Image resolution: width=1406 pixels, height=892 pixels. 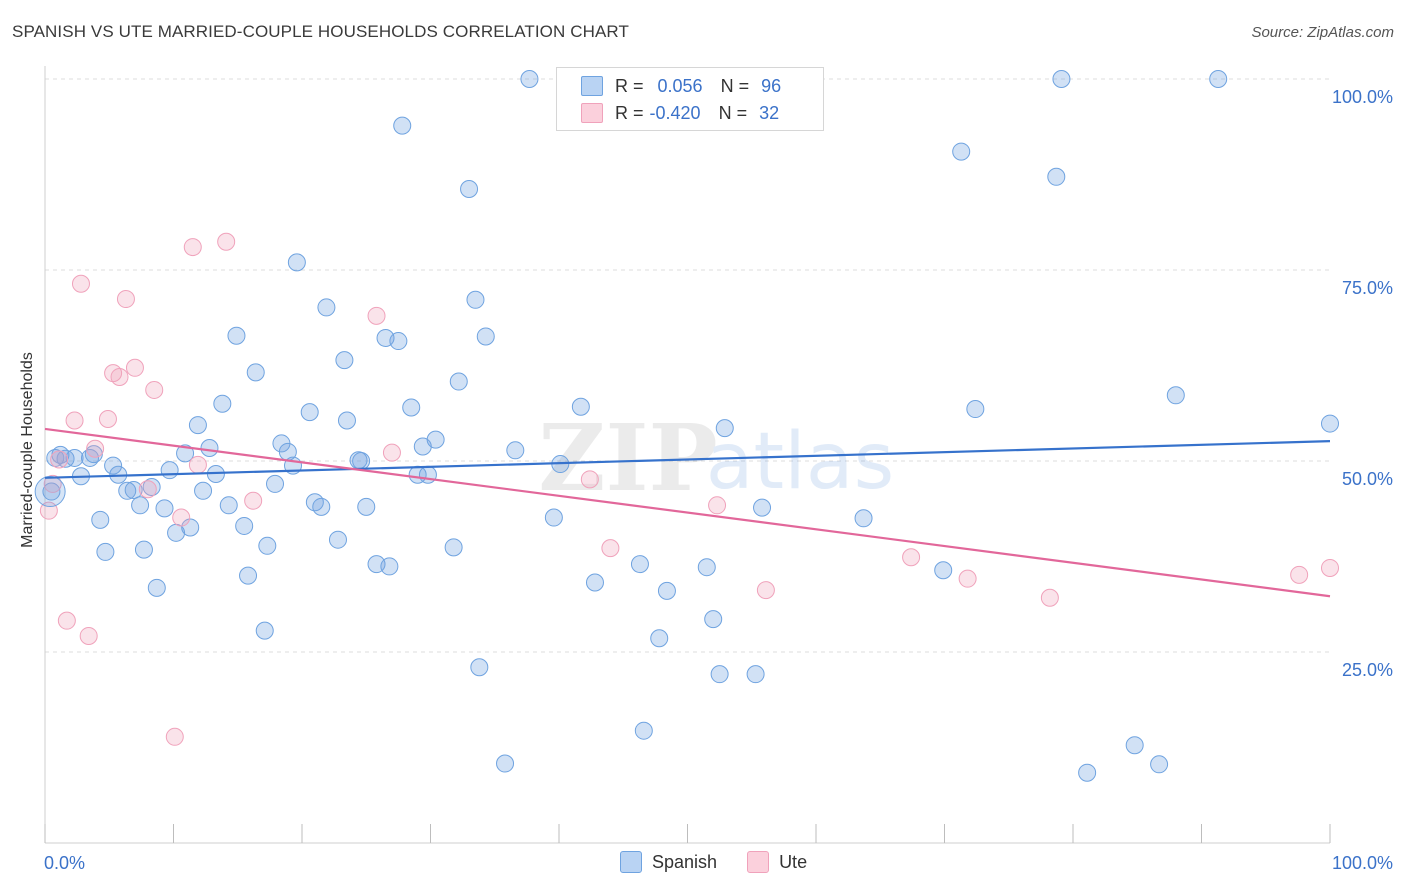 What do you see at coordinates (629, 112) in the screenshot?
I see `legend-ute-r-label: R =` at bounding box center [629, 112].